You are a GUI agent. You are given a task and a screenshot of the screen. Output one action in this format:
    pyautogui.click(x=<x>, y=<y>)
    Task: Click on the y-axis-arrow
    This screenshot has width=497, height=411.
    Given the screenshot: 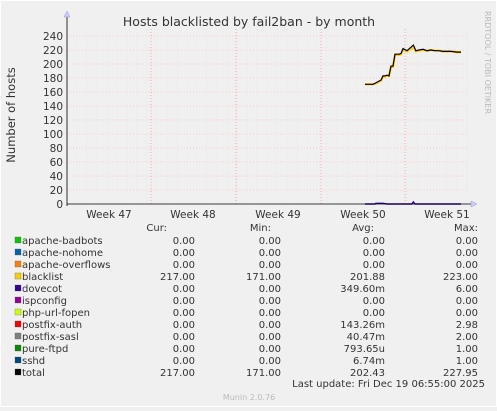 What is the action you would take?
    pyautogui.click(x=67, y=14)
    